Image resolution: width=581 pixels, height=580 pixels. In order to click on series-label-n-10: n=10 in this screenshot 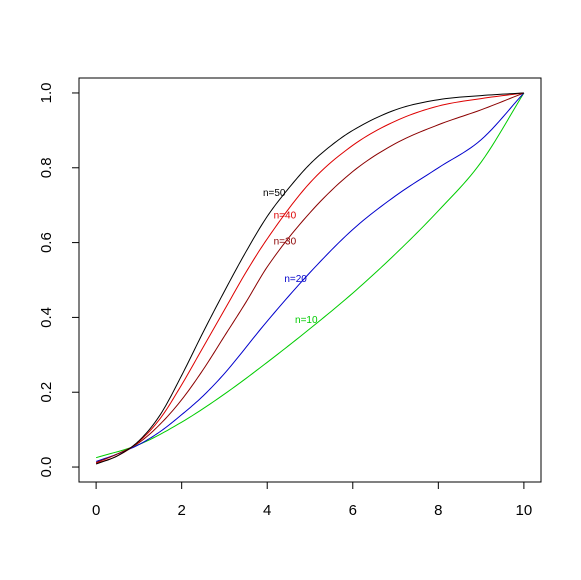, I will do `click(306, 320)`.